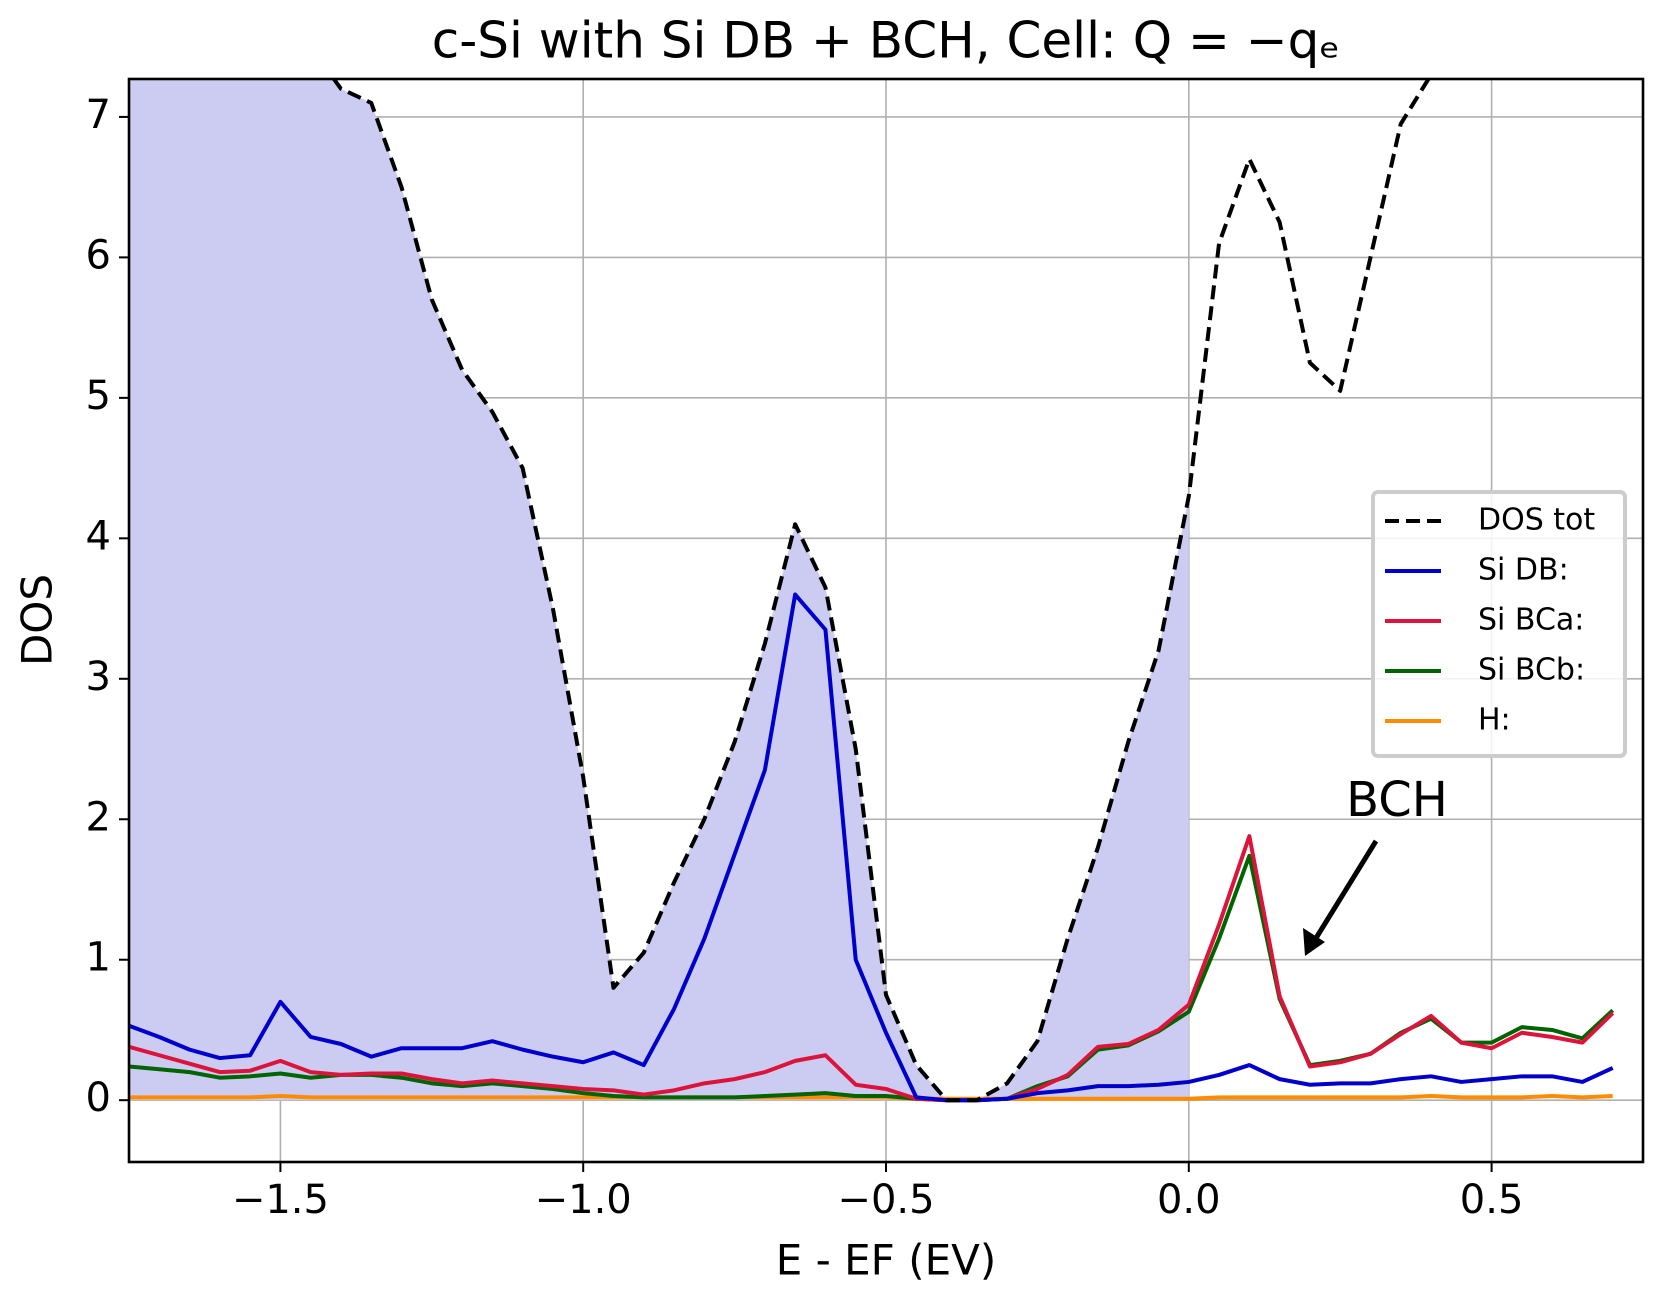 The width and height of the screenshot is (1660, 1312). I want to click on y-tick-label: 2, so click(98, 817).